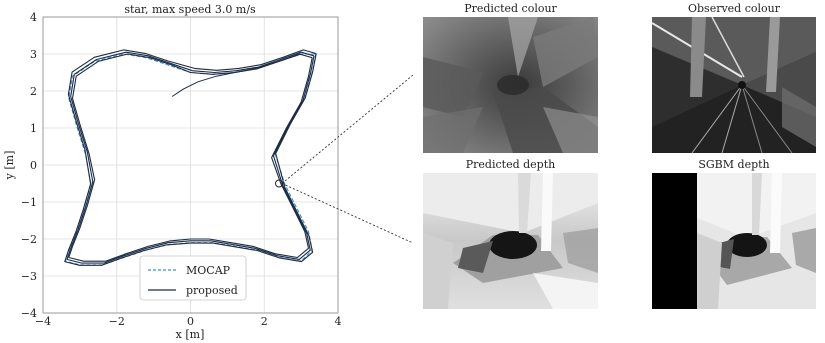 The height and width of the screenshot is (343, 825). What do you see at coordinates (33, 54) in the screenshot?
I see `y-tick-label: 3` at bounding box center [33, 54].